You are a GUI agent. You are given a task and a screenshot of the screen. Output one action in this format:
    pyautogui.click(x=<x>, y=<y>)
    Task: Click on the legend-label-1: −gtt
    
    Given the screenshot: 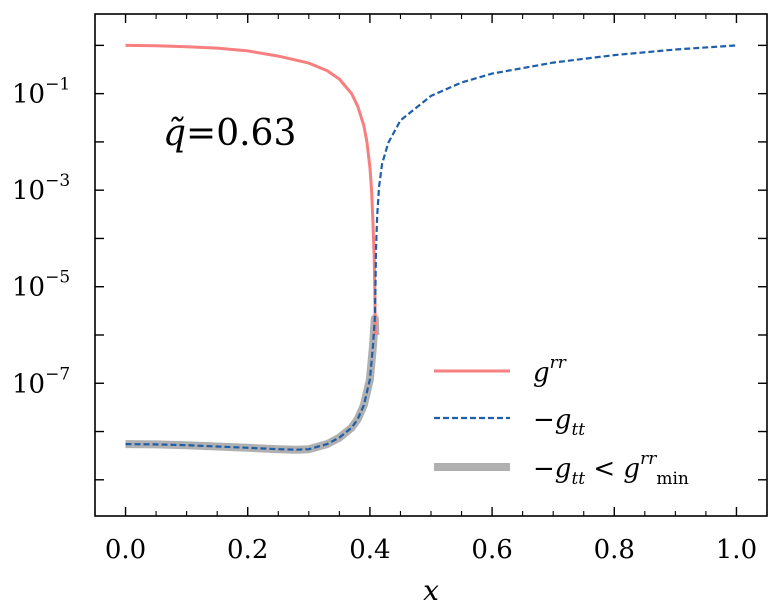 What is the action you would take?
    pyautogui.click(x=559, y=422)
    